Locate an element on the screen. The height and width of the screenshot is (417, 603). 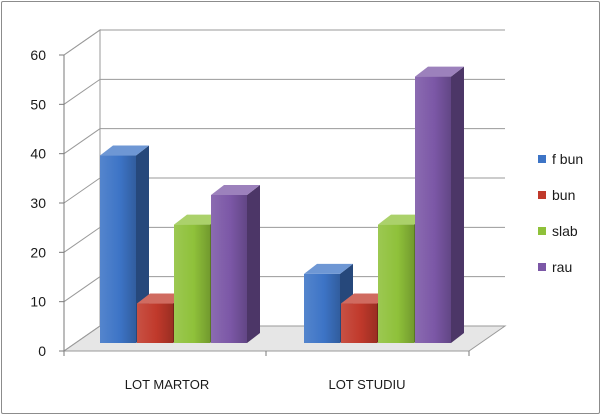
y-tick-label: 40 is located at coordinates (38, 154).